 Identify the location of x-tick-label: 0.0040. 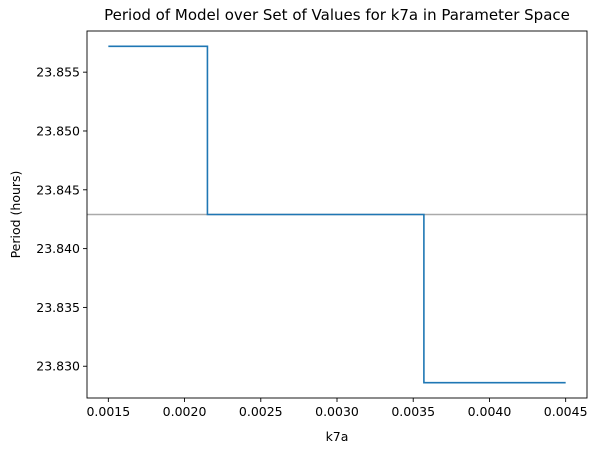
(490, 411).